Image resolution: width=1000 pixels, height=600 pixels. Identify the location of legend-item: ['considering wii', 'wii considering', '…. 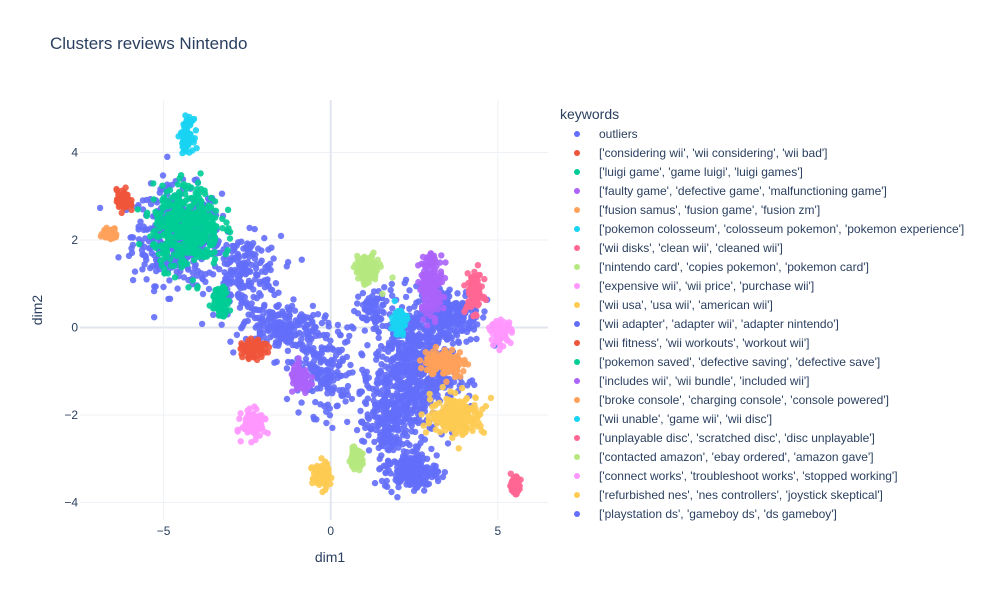
(780, 152).